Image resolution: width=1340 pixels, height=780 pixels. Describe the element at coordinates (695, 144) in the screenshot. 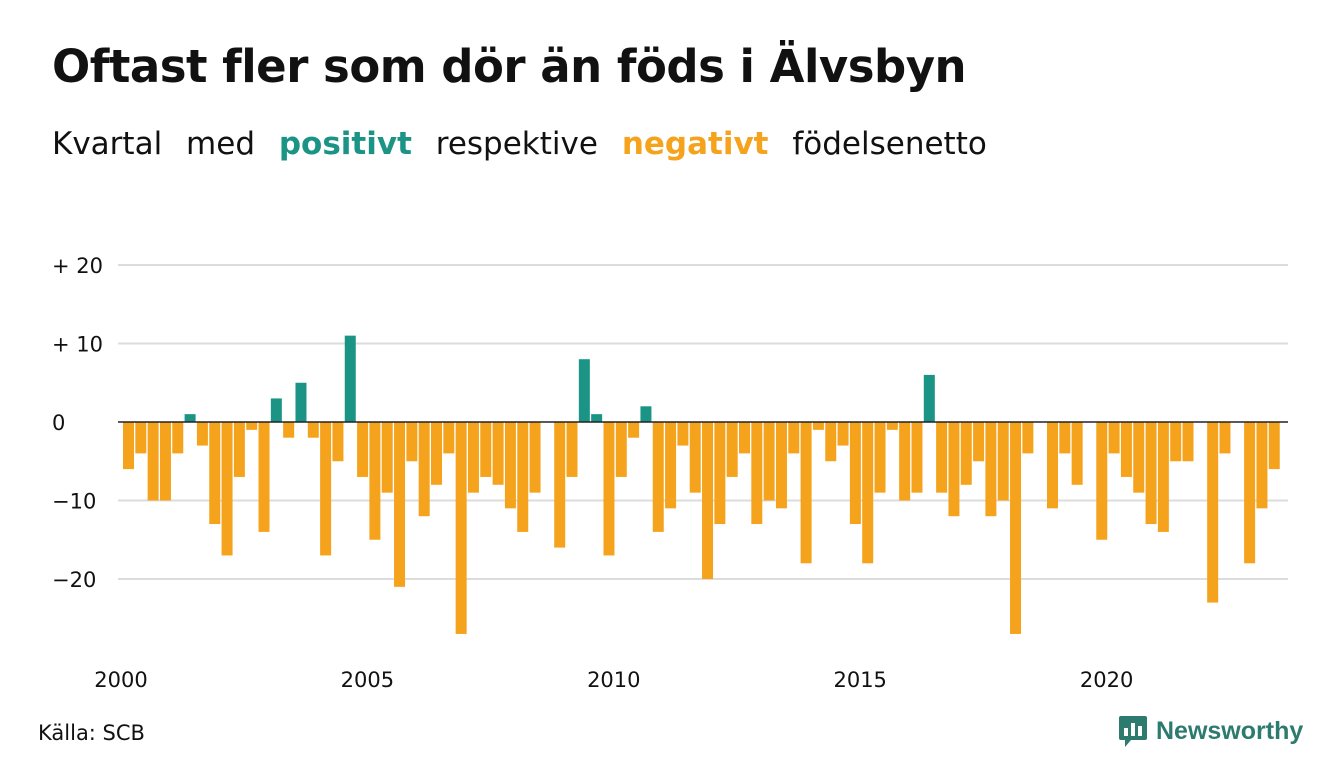

I see `legend-negative-label: negativt` at that location.